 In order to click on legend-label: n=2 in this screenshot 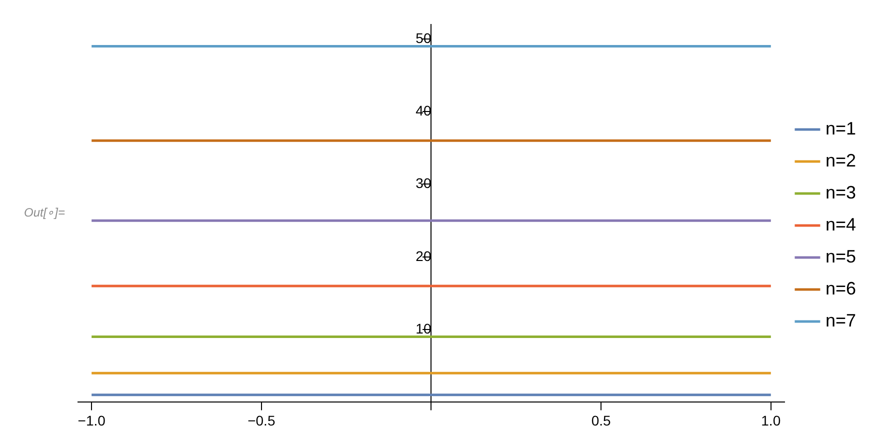, I will do `click(840, 160)`.